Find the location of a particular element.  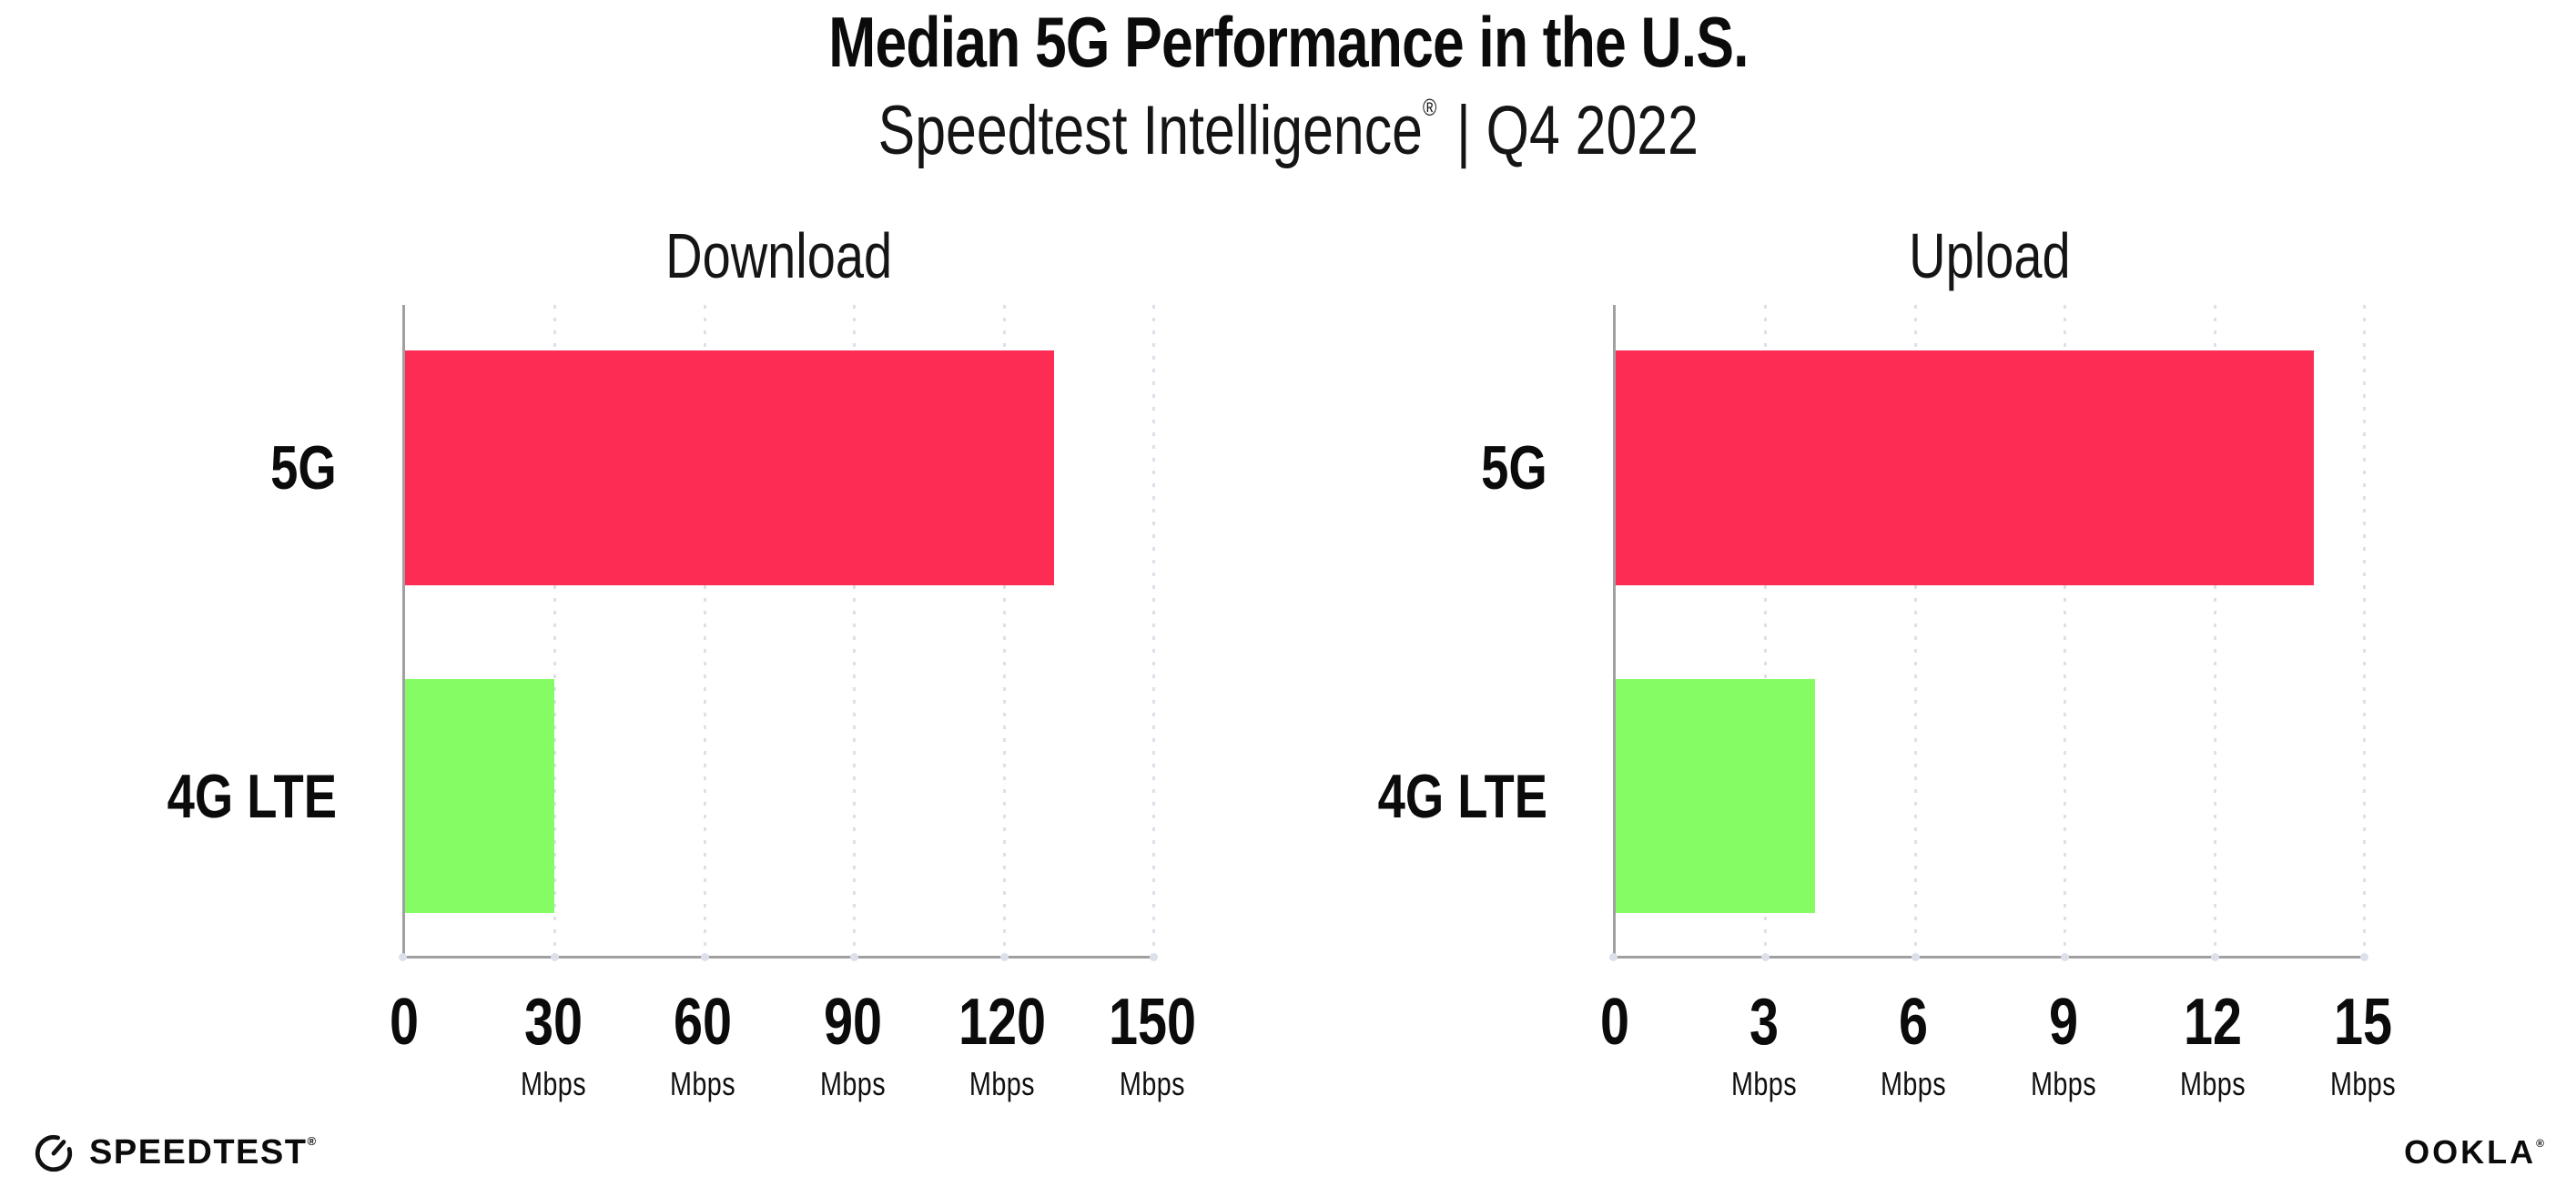

upload-tick-unit-6: Mbps is located at coordinates (1913, 1085).